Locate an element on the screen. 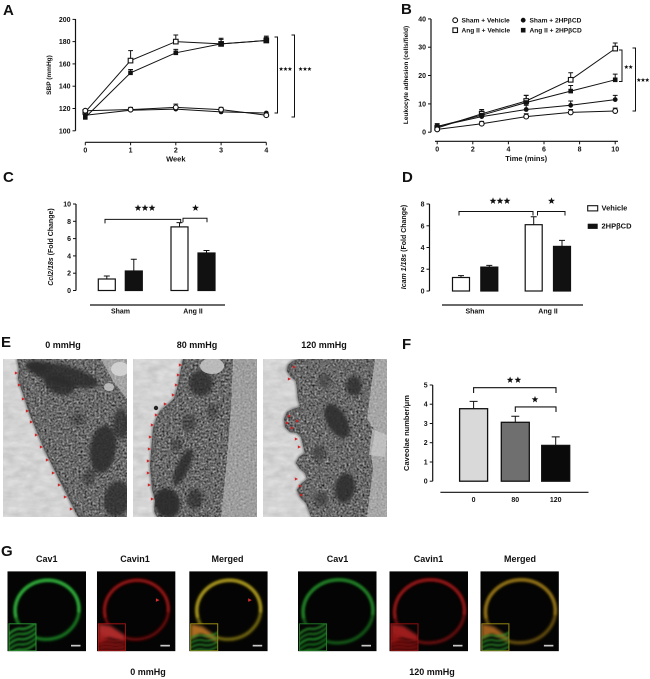  svg-text: 80 mmHg is located at coordinates (197, 345).